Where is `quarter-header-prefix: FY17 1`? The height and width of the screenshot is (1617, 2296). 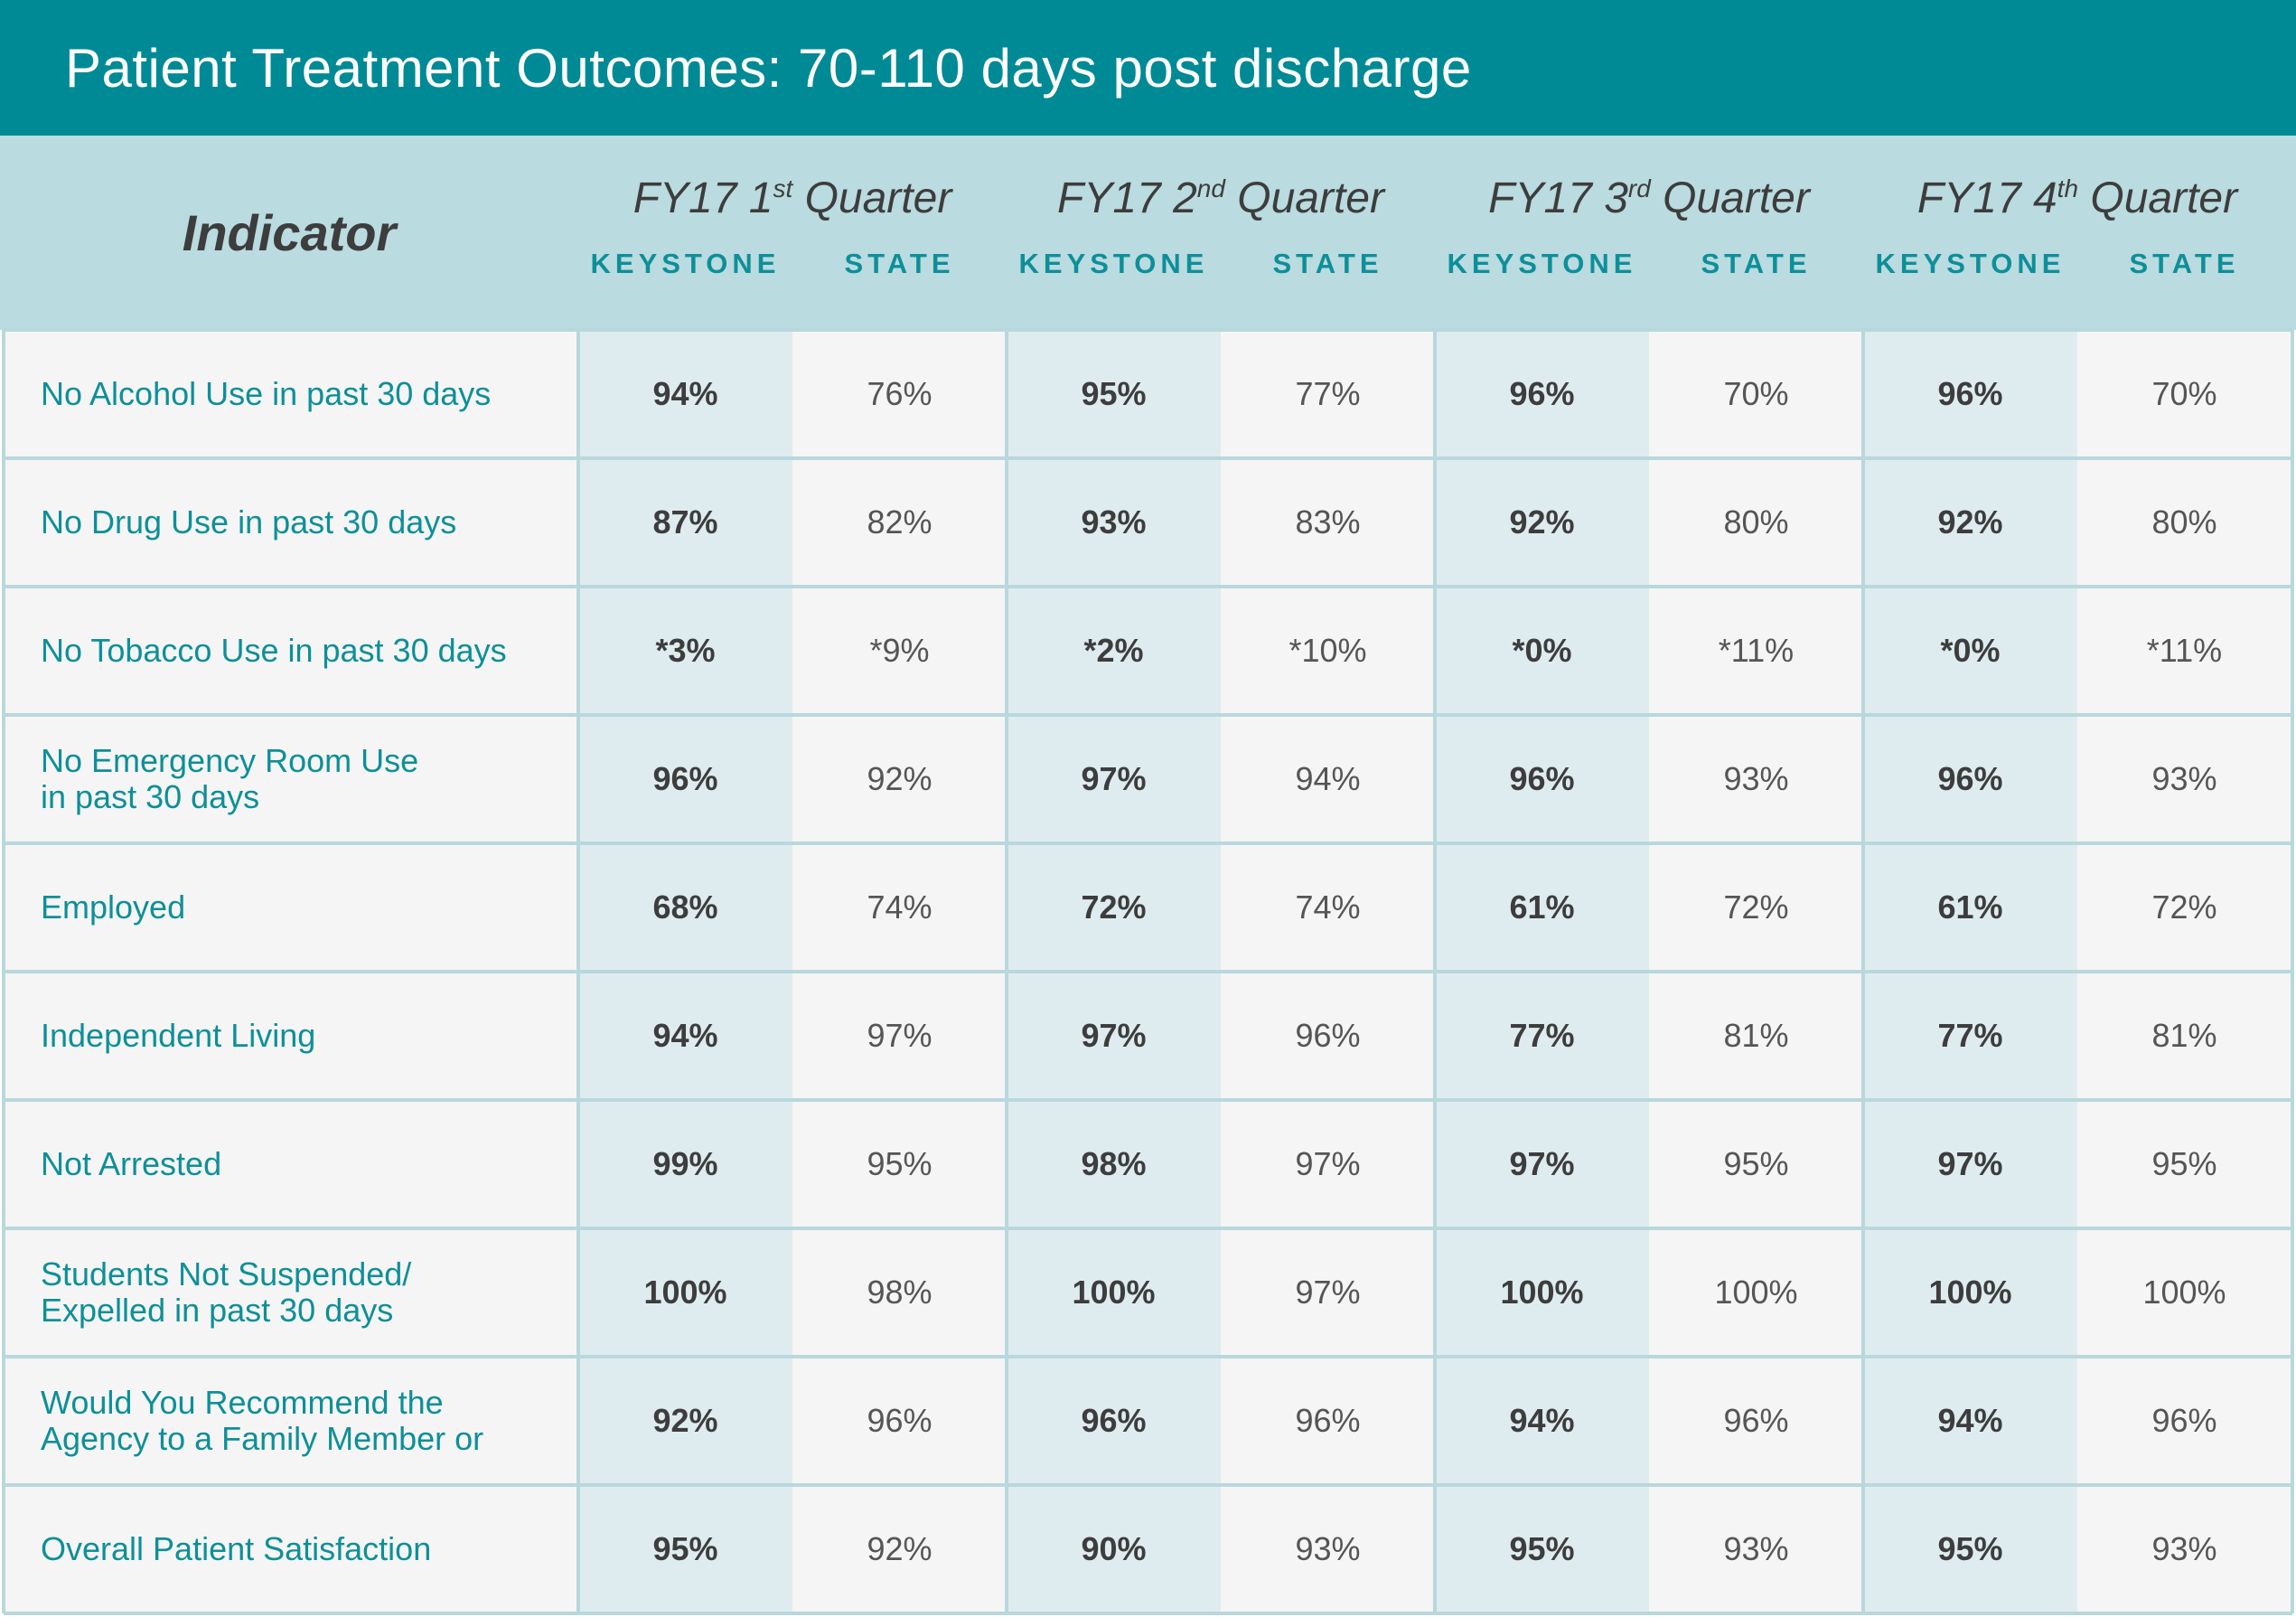
quarter-header-prefix: FY17 1 is located at coordinates (703, 198).